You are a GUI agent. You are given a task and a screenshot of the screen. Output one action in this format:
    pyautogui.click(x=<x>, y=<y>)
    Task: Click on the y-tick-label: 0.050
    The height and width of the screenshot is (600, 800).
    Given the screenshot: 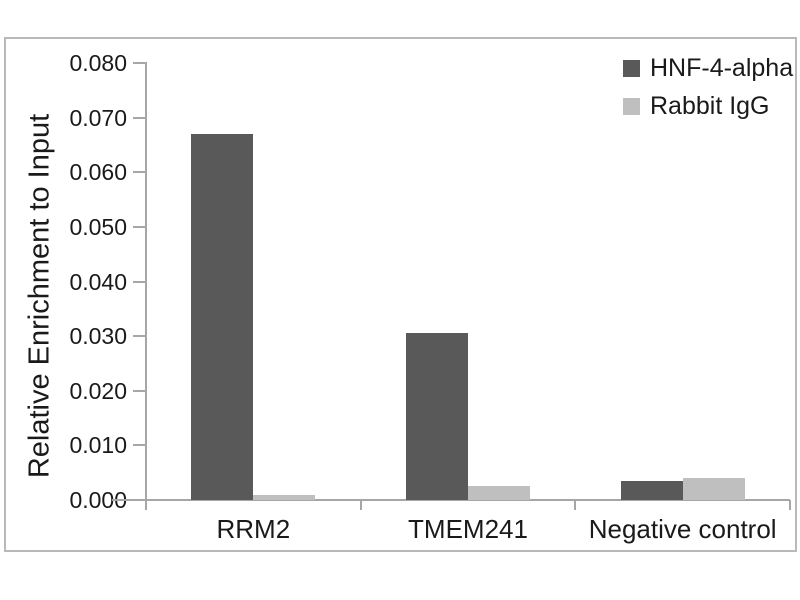 What is the action you would take?
    pyautogui.click(x=98, y=226)
    